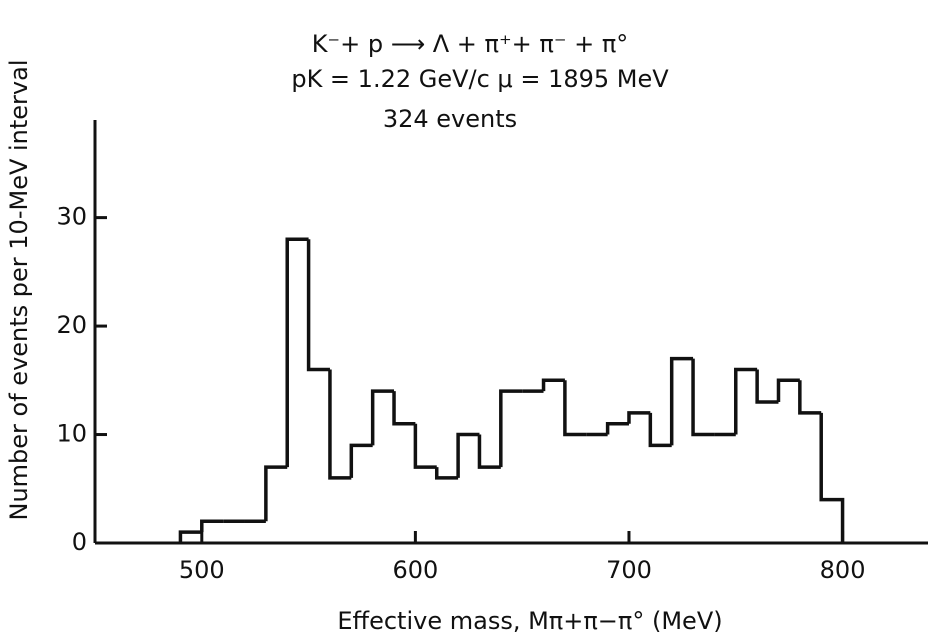 The image size is (928, 641). I want to click on y-tick-label: 10, so click(71, 434).